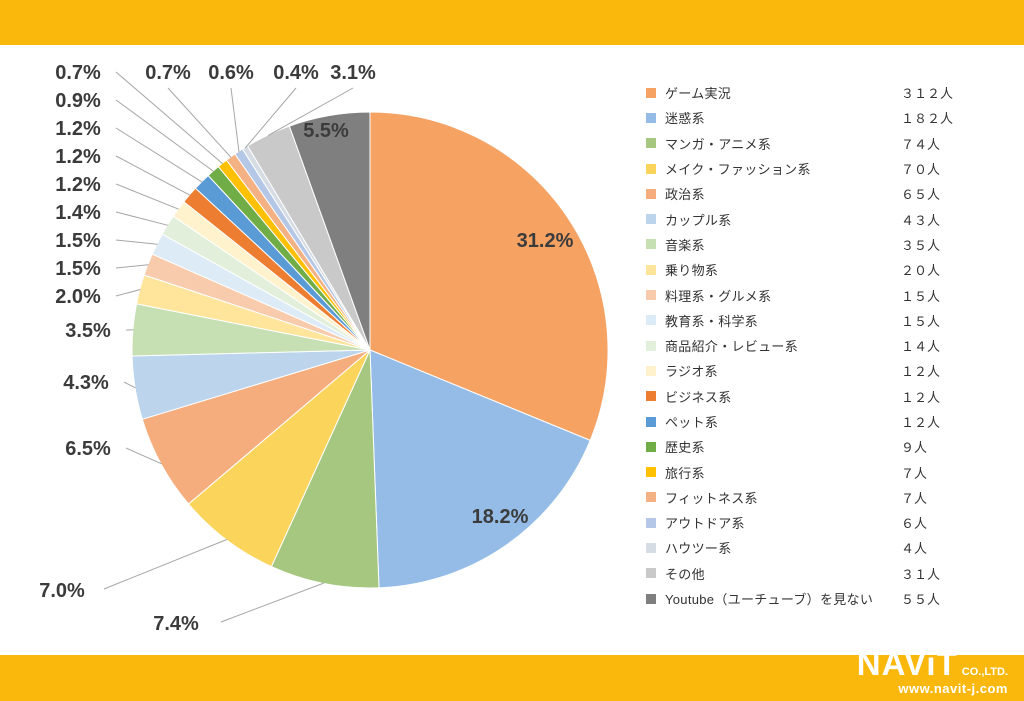 The width and height of the screenshot is (1024, 701). I want to click on legend-item: ゲーム実況 ３１２人, so click(832, 92).